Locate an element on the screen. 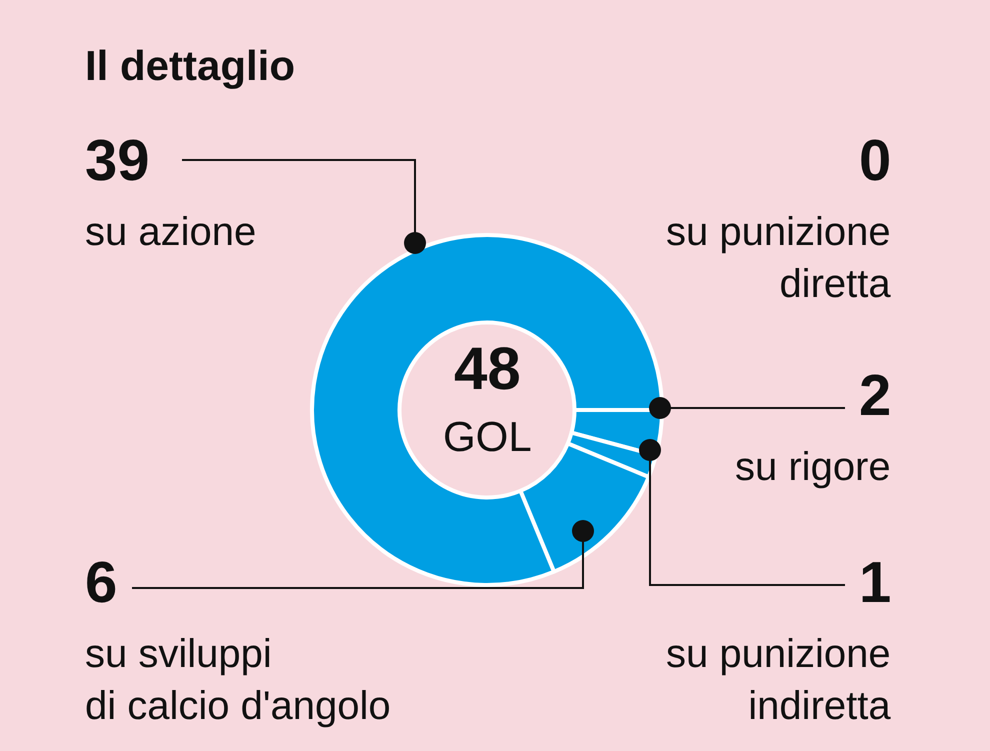  data-label: 1 is located at coordinates (875, 582).